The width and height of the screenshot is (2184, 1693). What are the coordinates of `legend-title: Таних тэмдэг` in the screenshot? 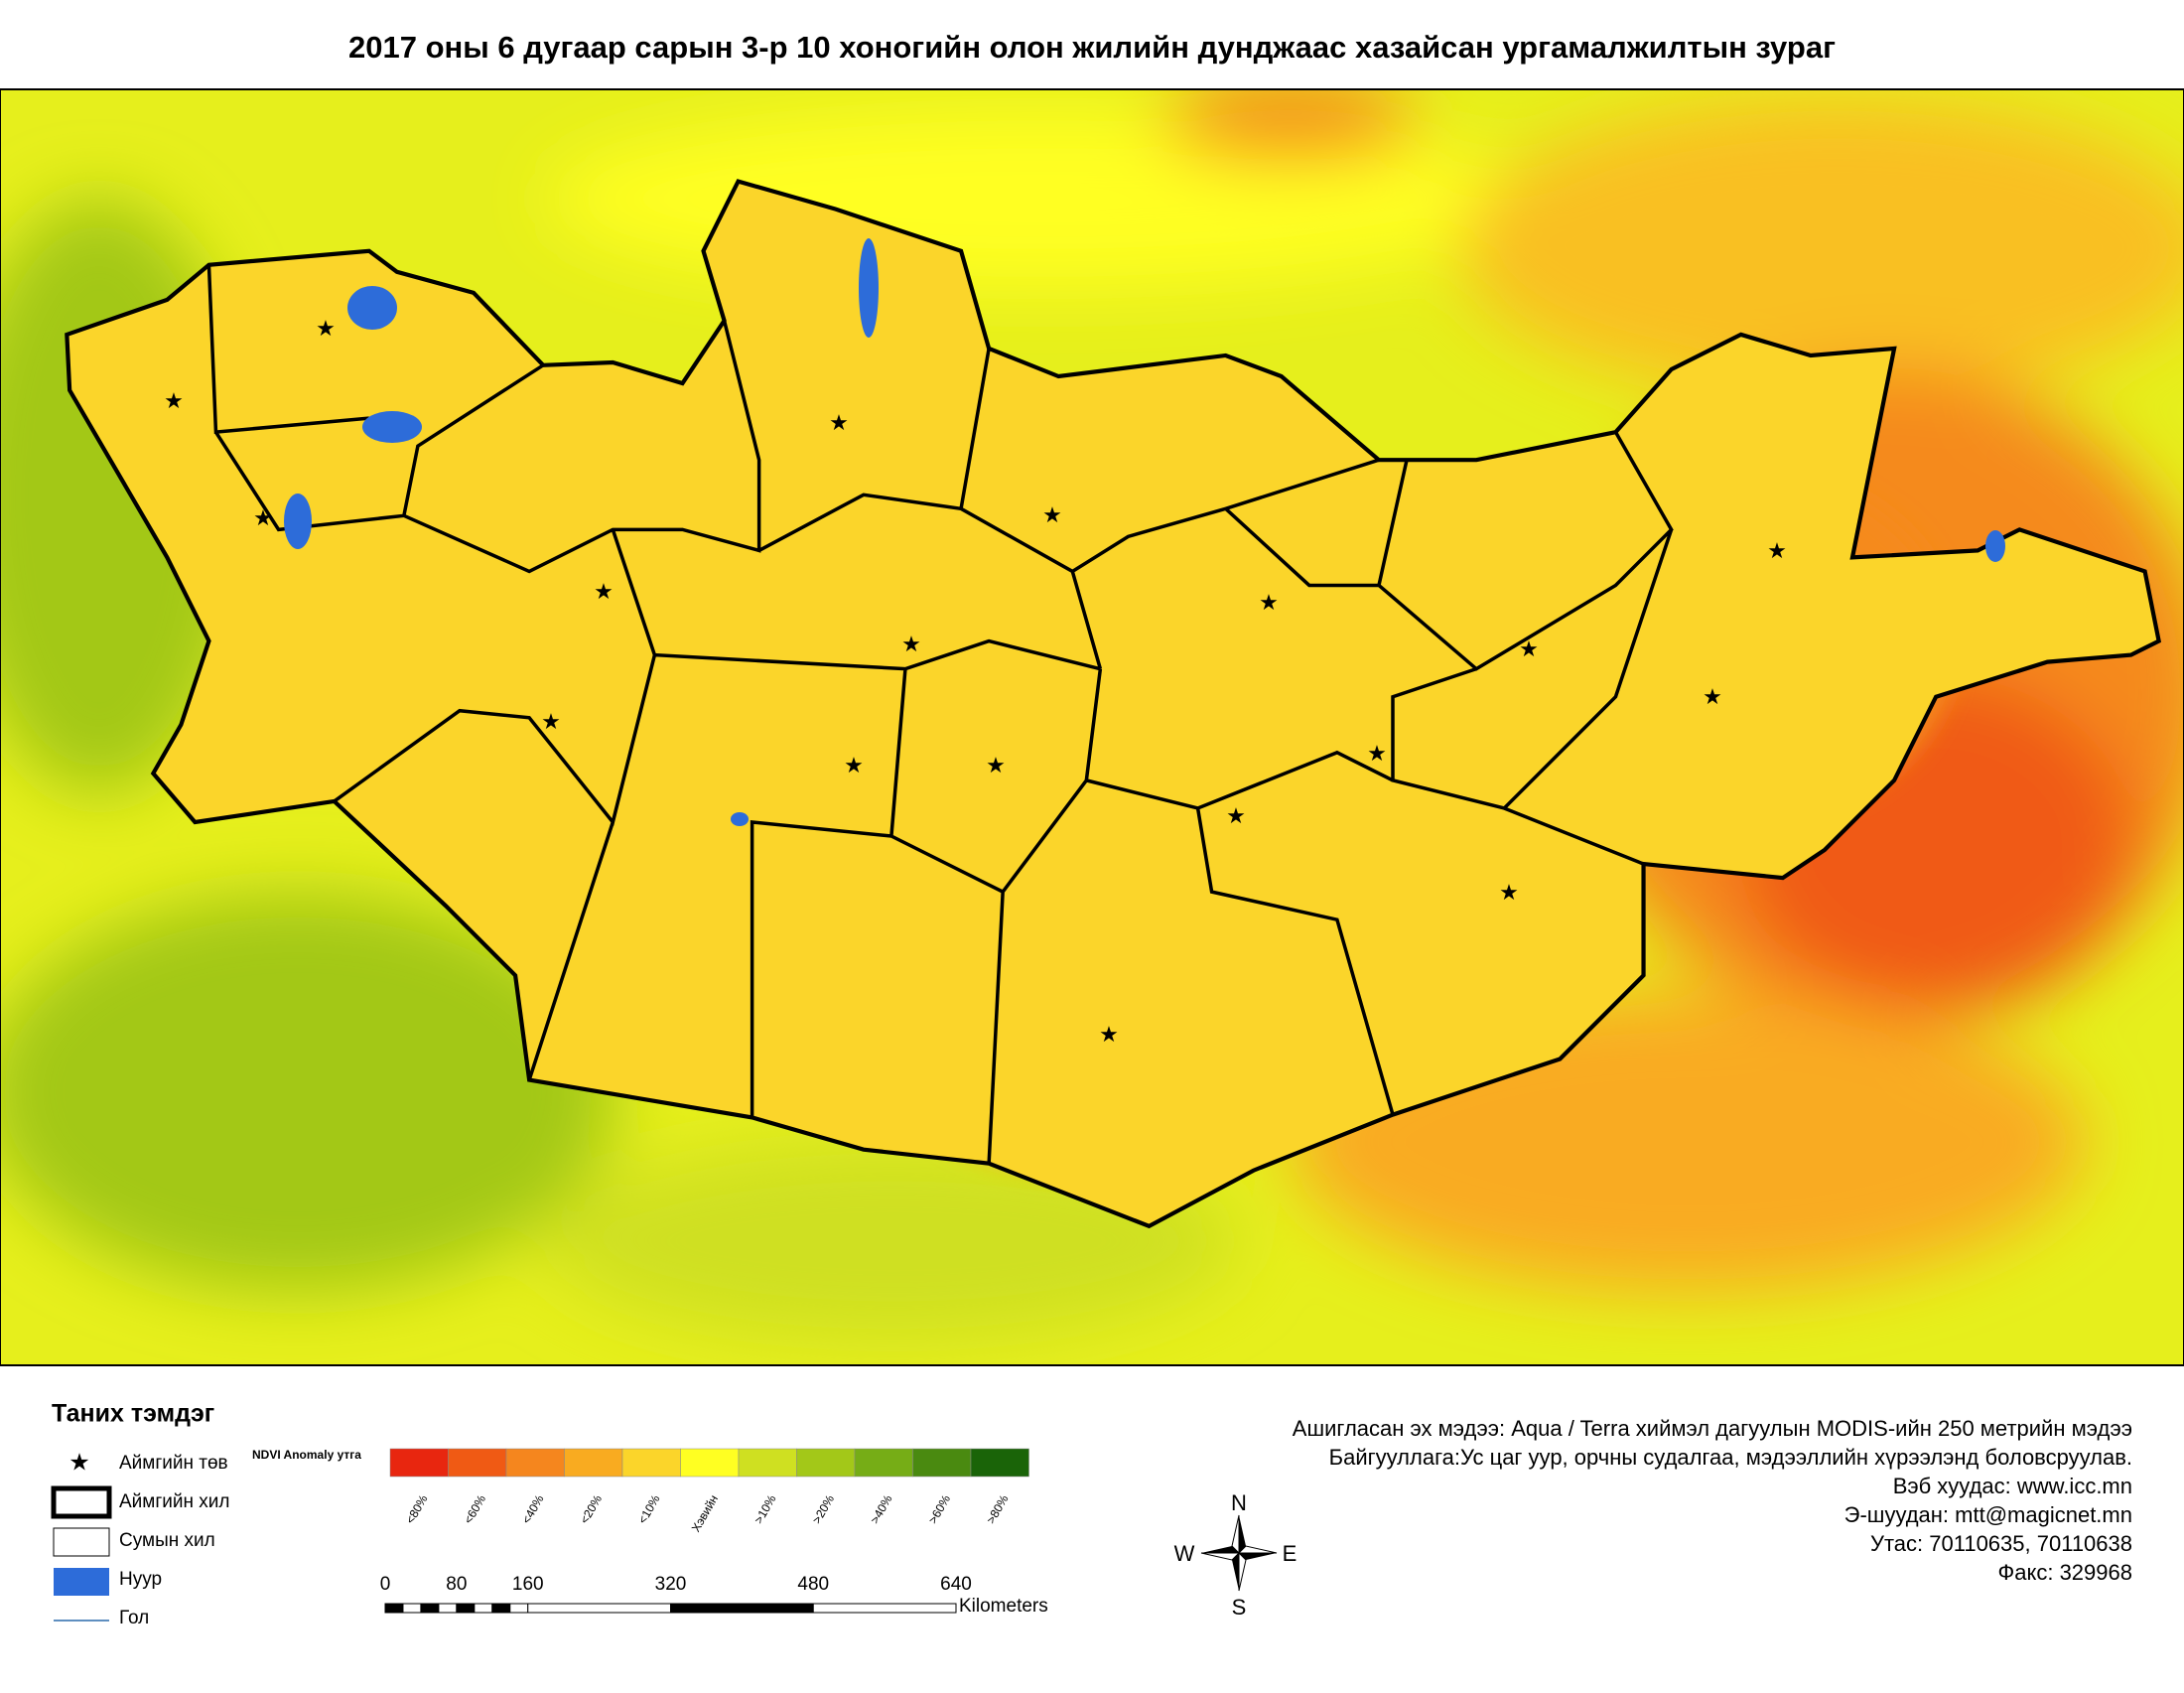 It's located at (133, 1414).